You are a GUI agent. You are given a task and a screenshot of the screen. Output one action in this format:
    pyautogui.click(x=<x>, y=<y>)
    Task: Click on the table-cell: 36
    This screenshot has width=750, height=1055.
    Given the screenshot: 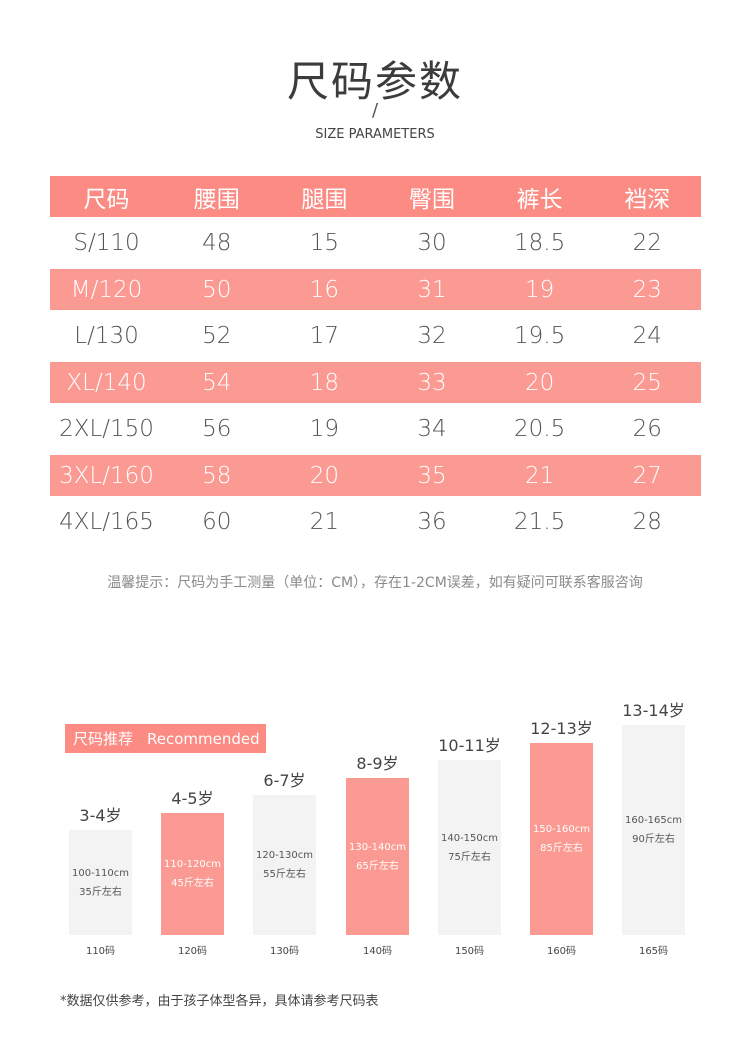 What is the action you would take?
    pyautogui.click(x=432, y=522)
    